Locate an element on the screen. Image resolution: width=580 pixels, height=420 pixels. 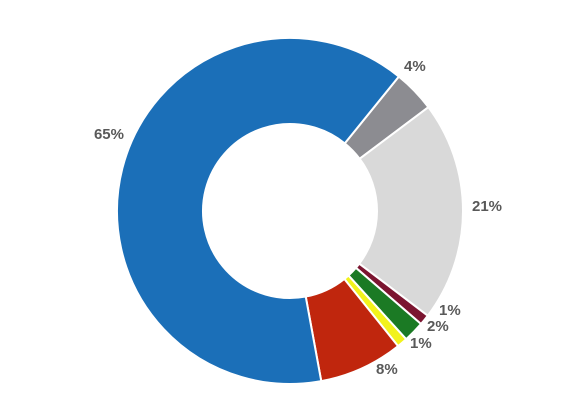
slice-label-3: 2% is located at coordinates (438, 326).